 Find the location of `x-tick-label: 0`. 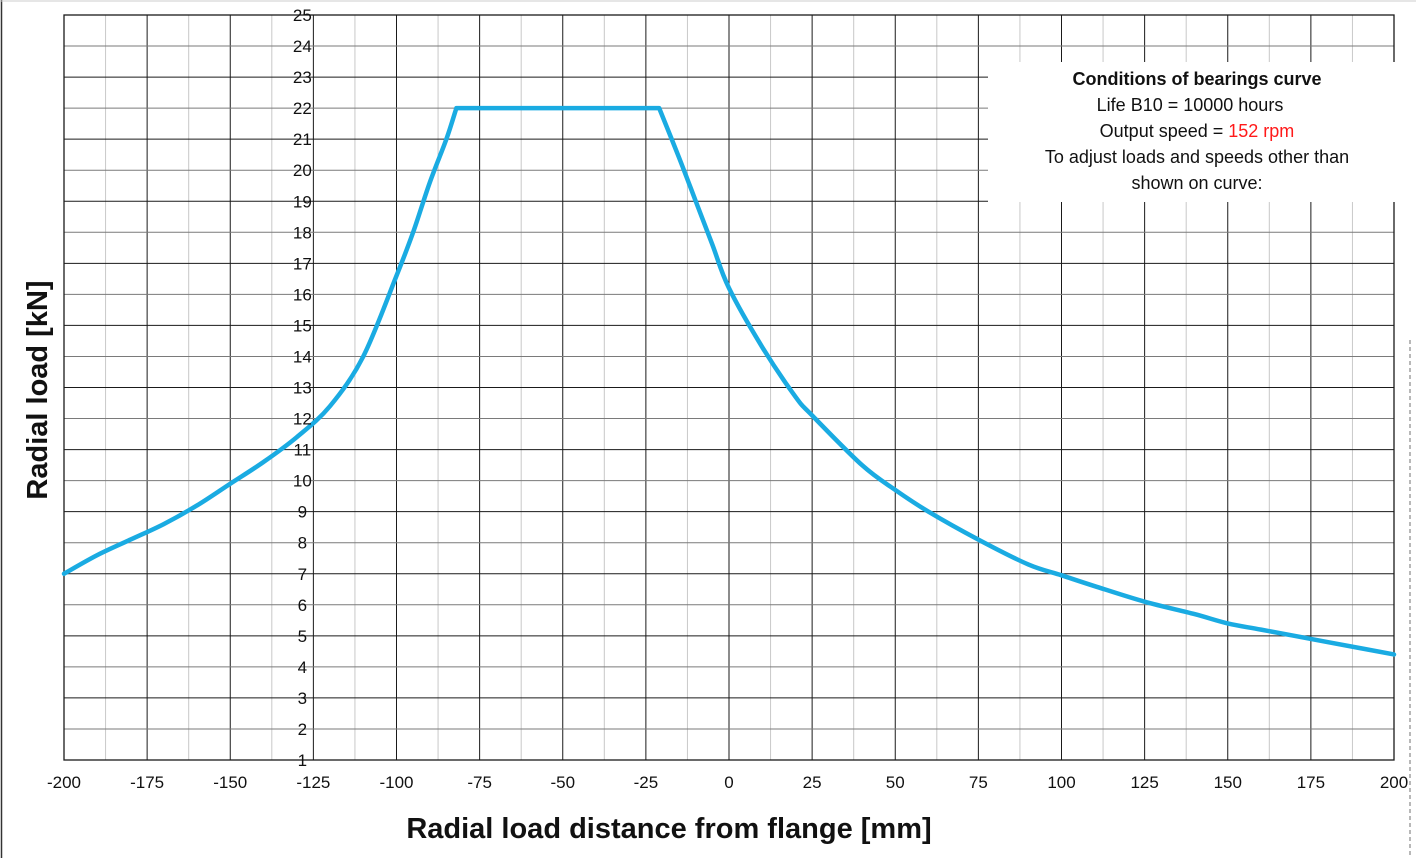

x-tick-label: 0 is located at coordinates (728, 782).